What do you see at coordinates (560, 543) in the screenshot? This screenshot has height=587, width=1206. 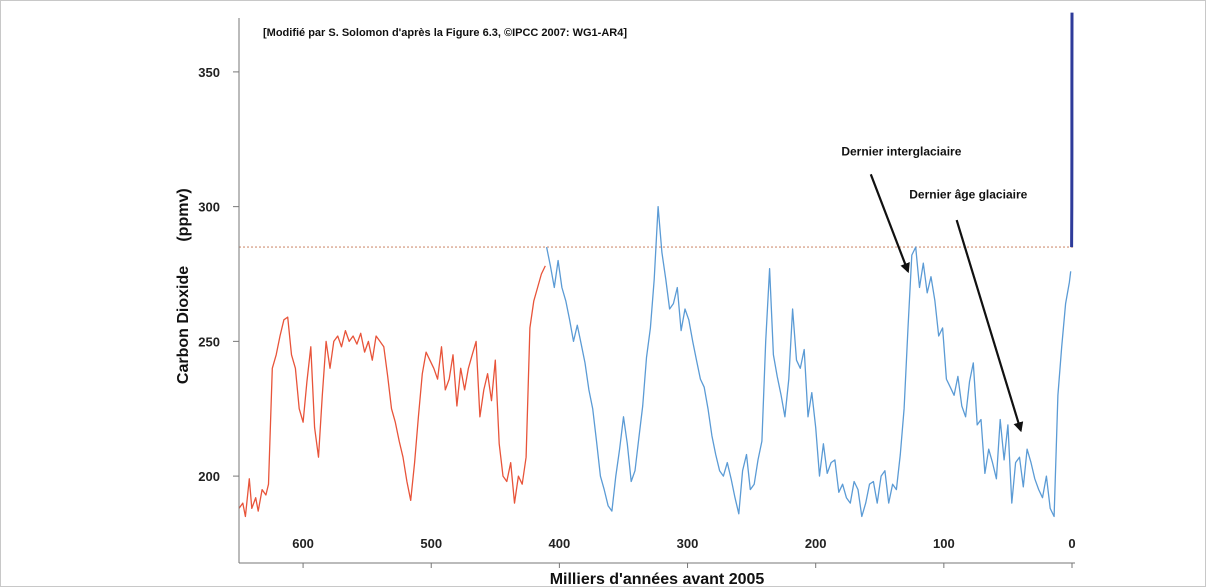 I see `x-tick-label-400: 400` at bounding box center [560, 543].